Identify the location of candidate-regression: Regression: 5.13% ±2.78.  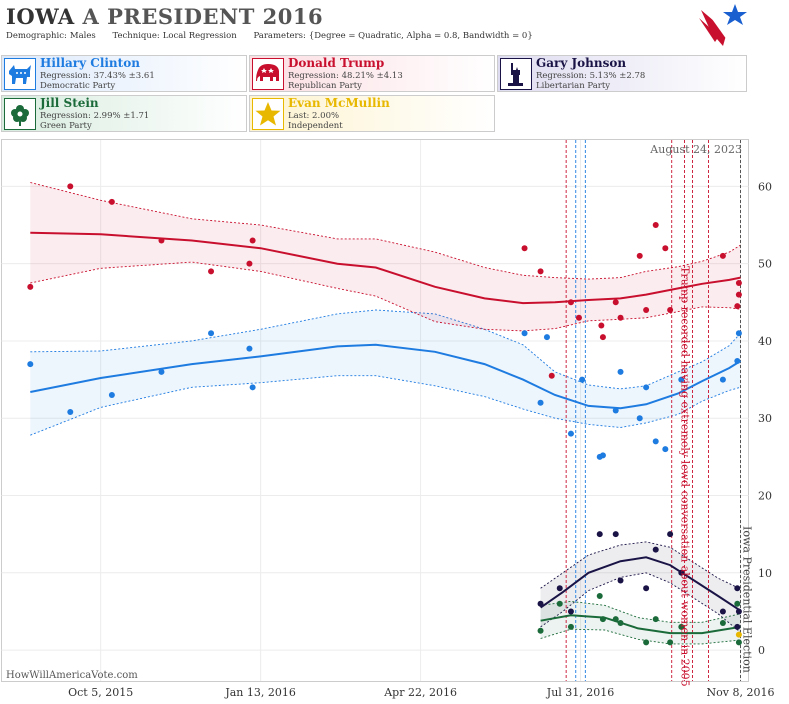
(591, 76).